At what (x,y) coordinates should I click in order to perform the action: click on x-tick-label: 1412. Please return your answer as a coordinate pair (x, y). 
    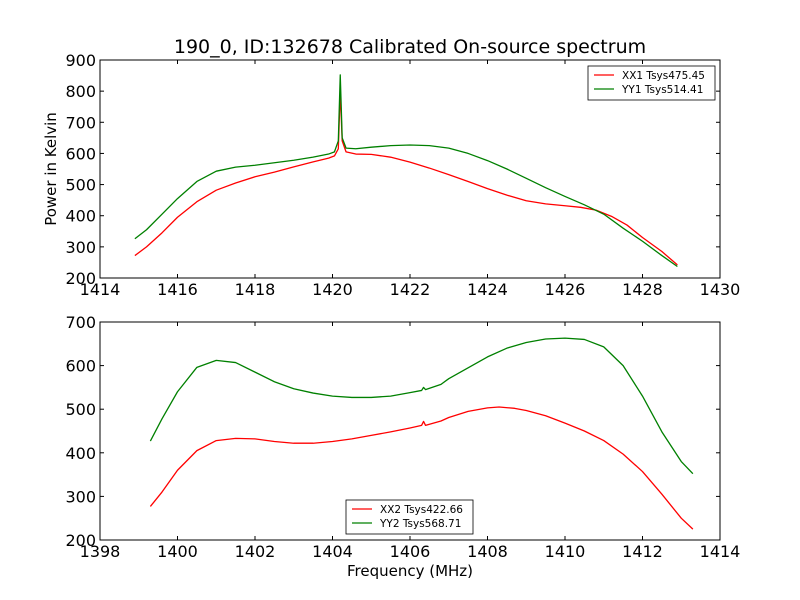
    Looking at the image, I should click on (642, 551).